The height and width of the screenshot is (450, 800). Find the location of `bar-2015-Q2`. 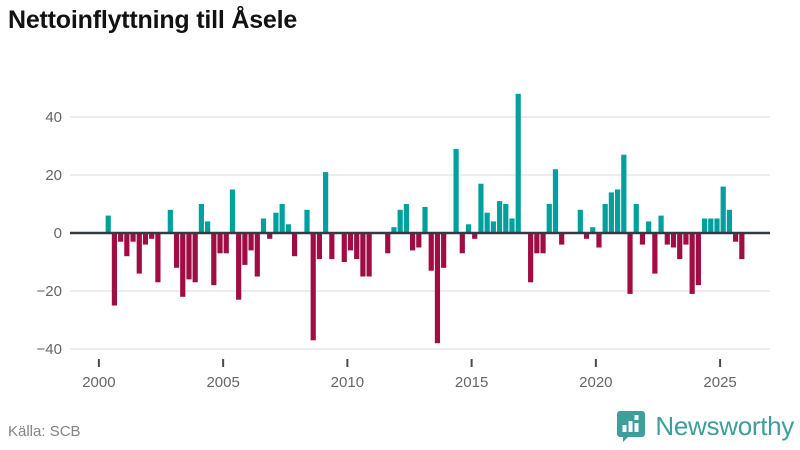

bar-2015-Q2 is located at coordinates (481, 208).